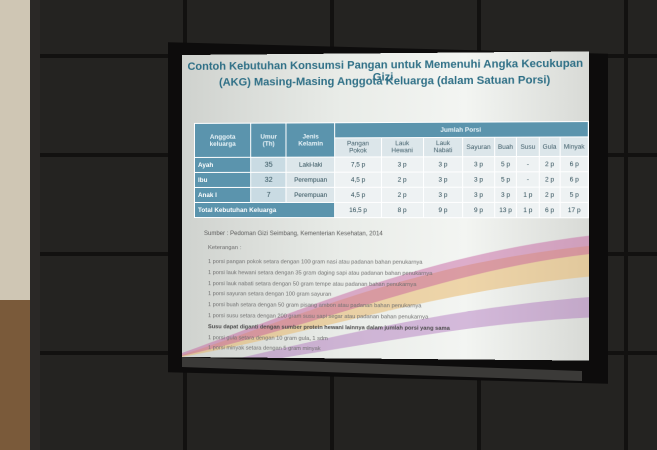  I want to click on table-cell: 7,5 p, so click(358, 164).